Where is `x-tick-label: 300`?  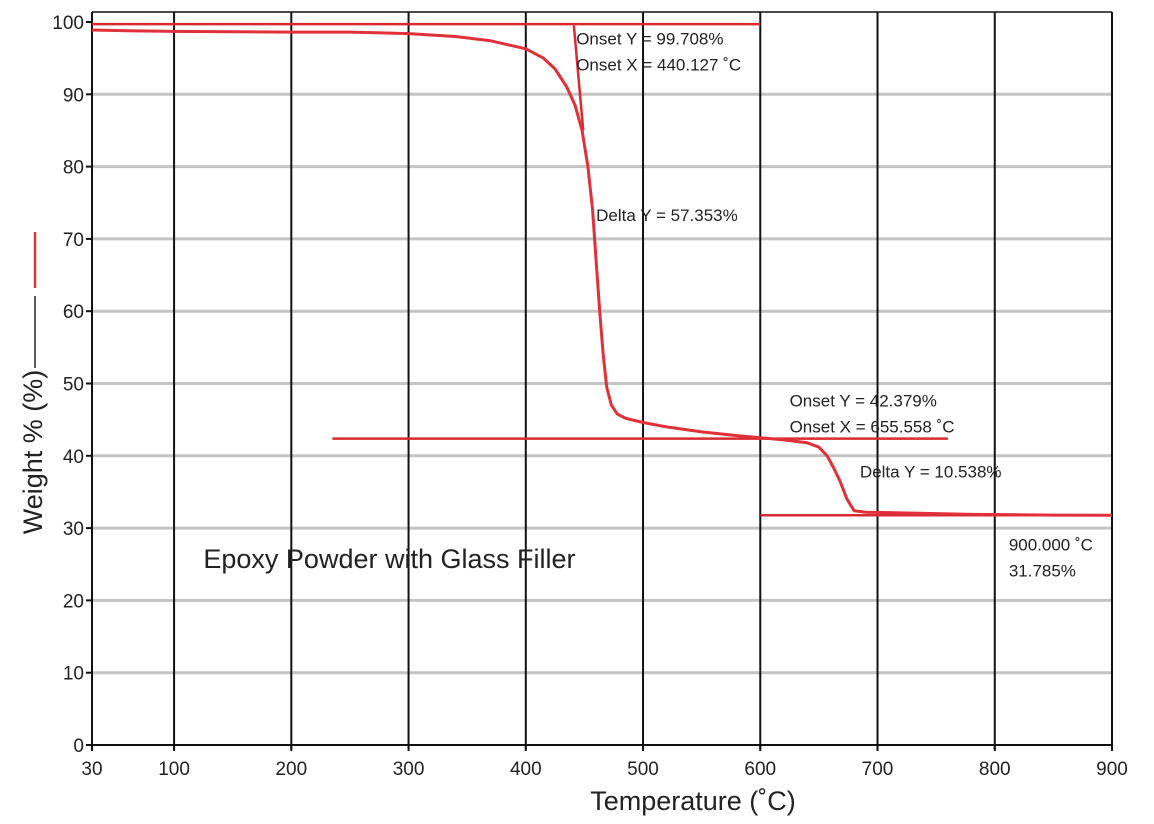 x-tick-label: 300 is located at coordinates (409, 769).